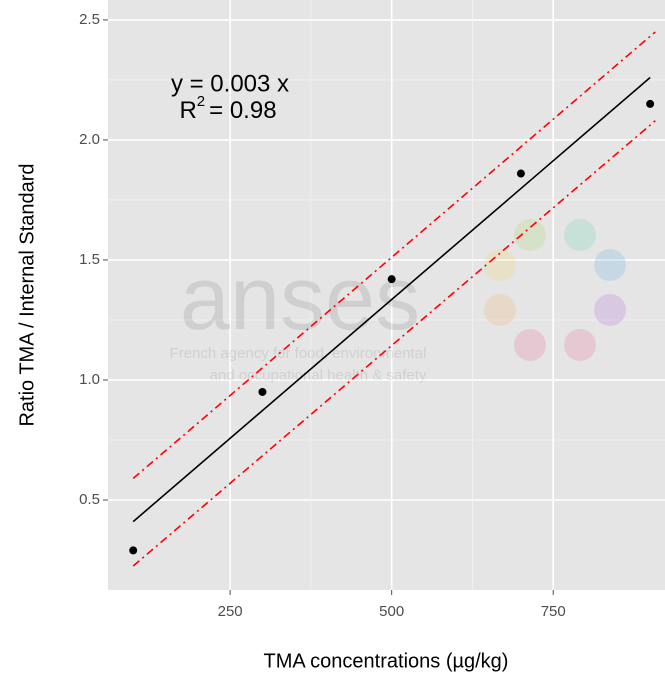  Describe the element at coordinates (242, 110) in the screenshot. I see `r-value: = 0.98` at that location.